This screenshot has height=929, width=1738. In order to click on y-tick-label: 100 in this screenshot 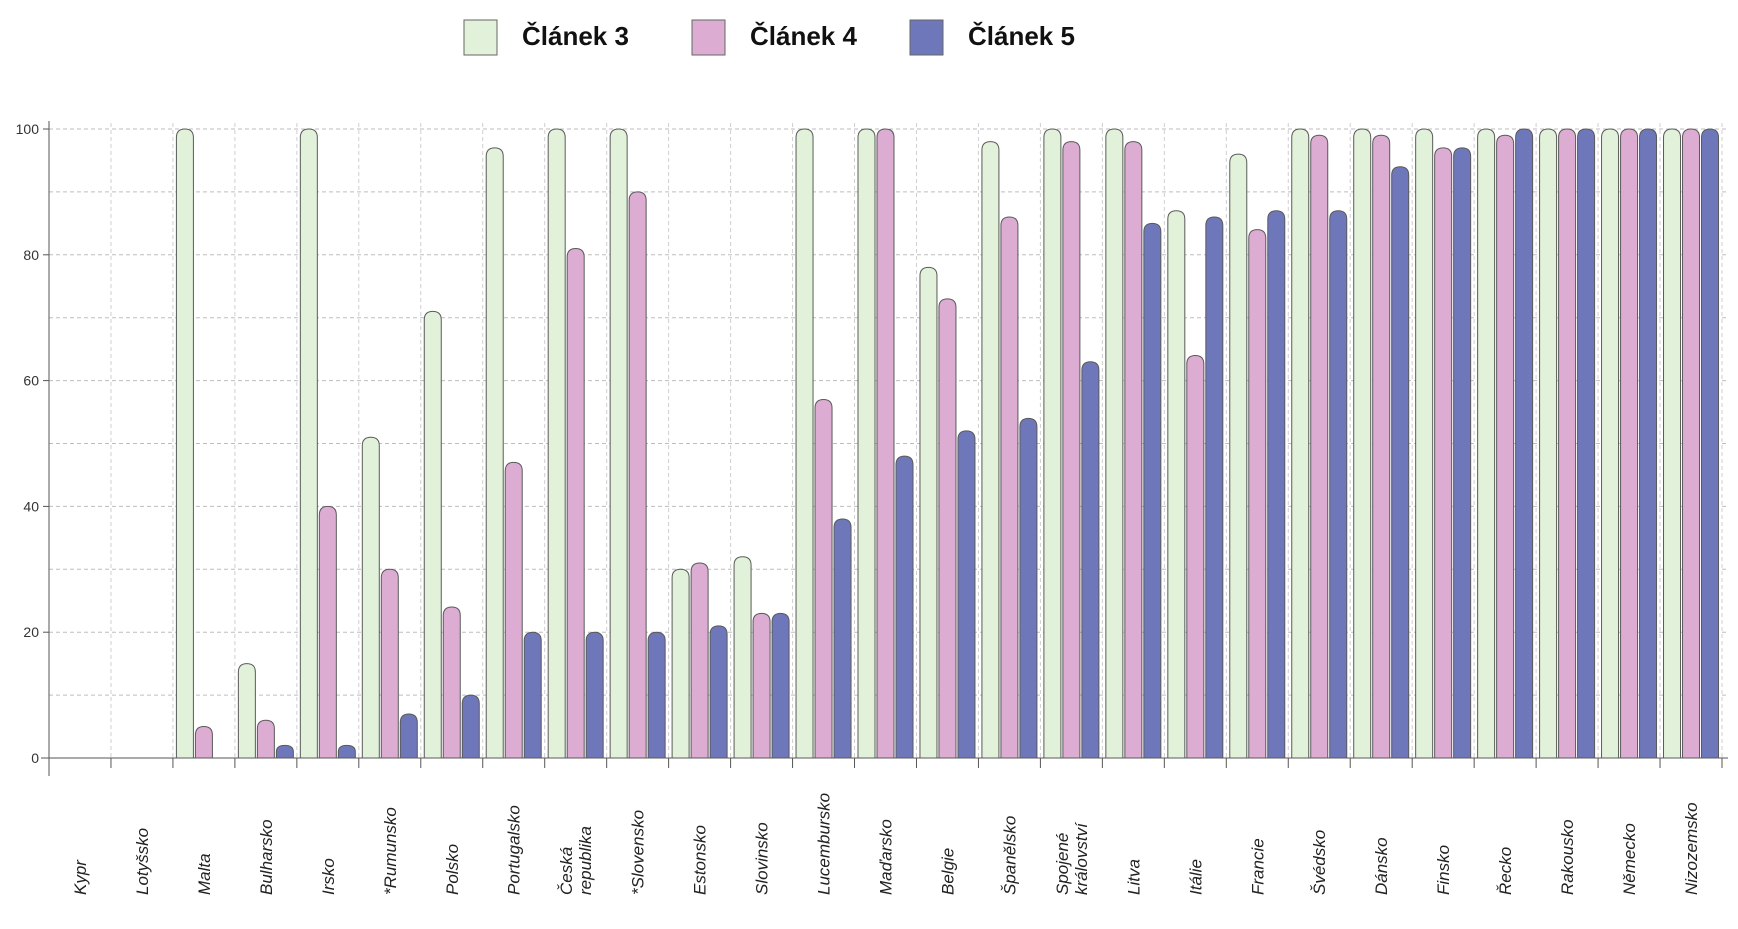, I will do `click(28, 129)`.